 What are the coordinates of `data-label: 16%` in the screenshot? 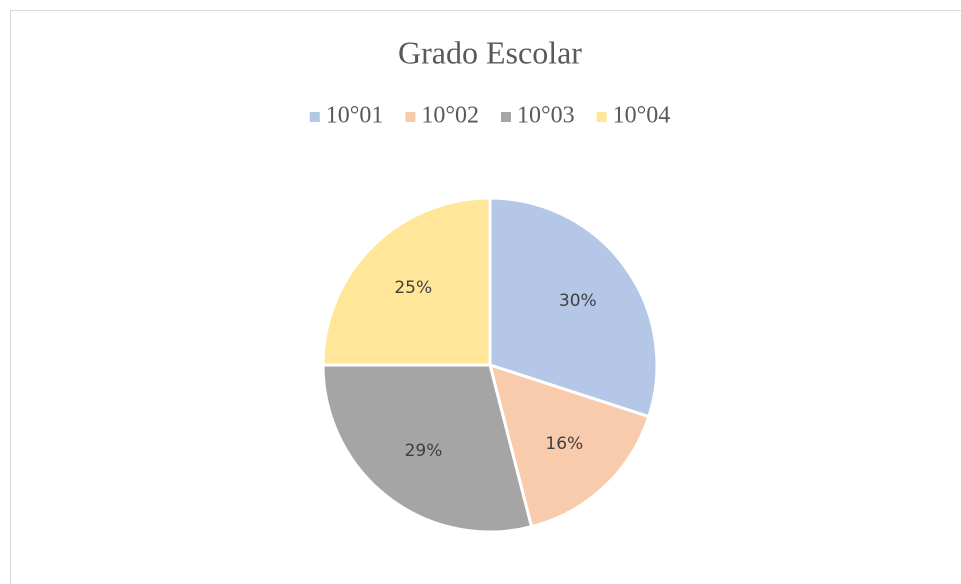 It's located at (564, 444).